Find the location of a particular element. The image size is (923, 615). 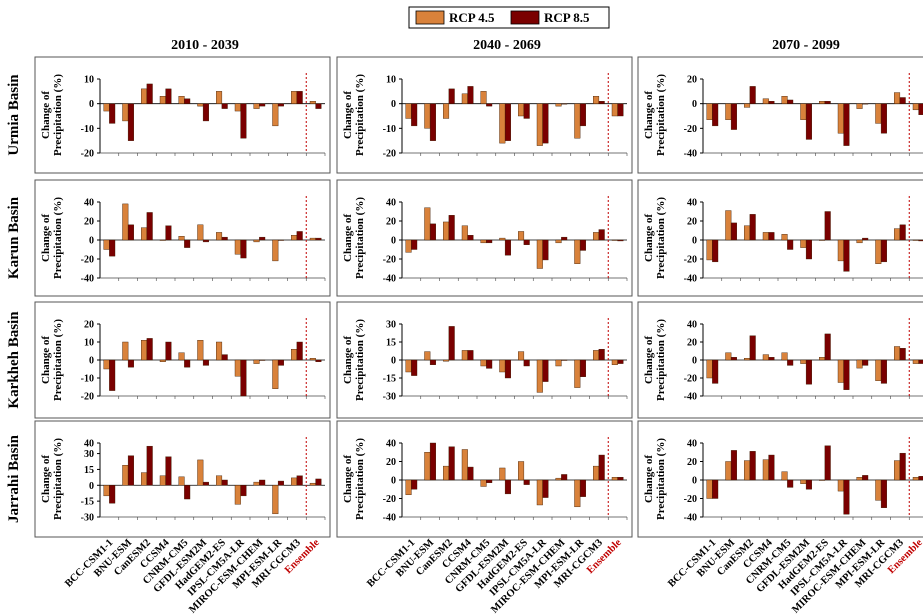

legend-box is located at coordinates (509, 17).